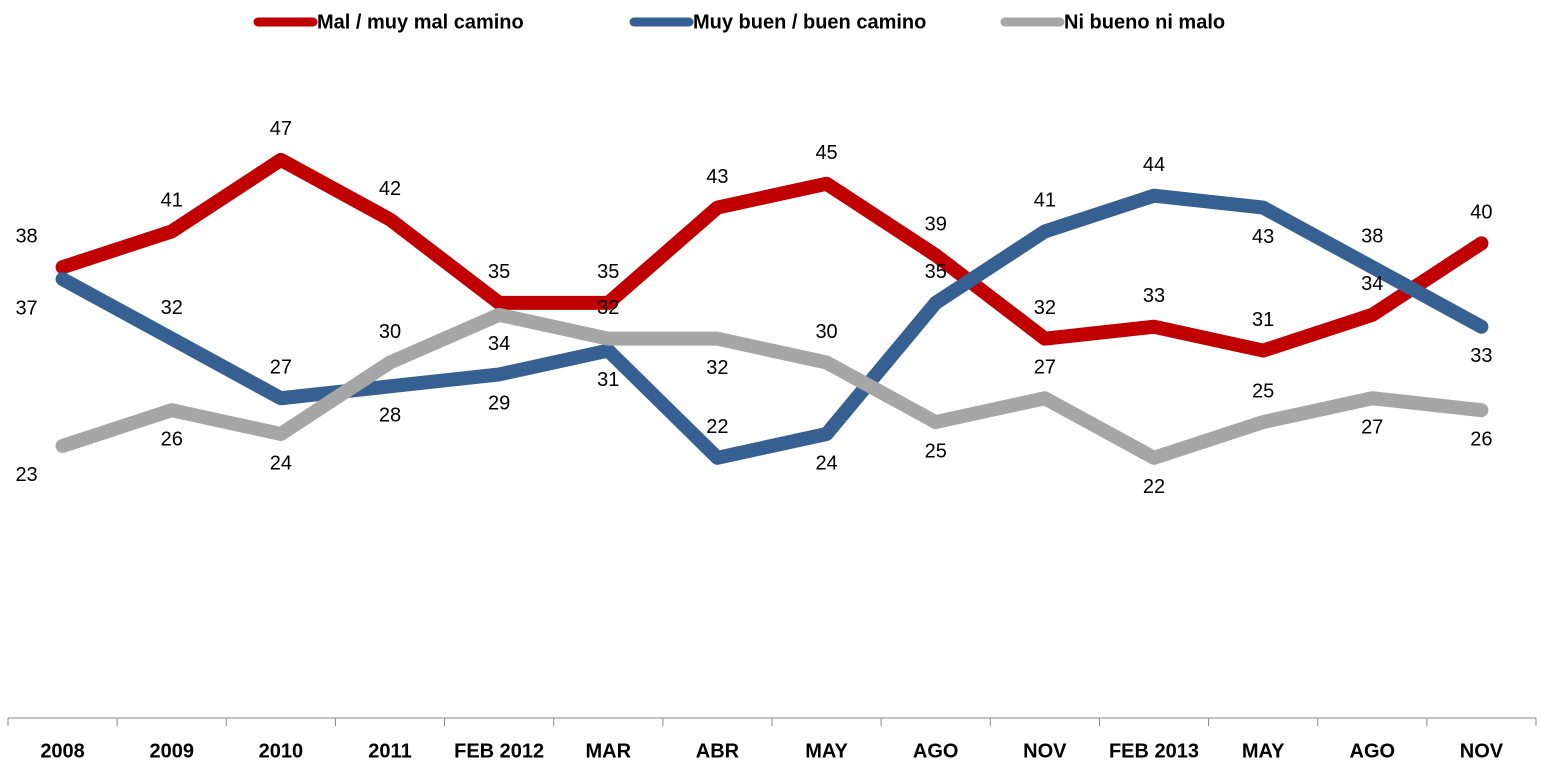 The height and width of the screenshot is (768, 1541). I want to click on data-label: 40, so click(1481, 213).